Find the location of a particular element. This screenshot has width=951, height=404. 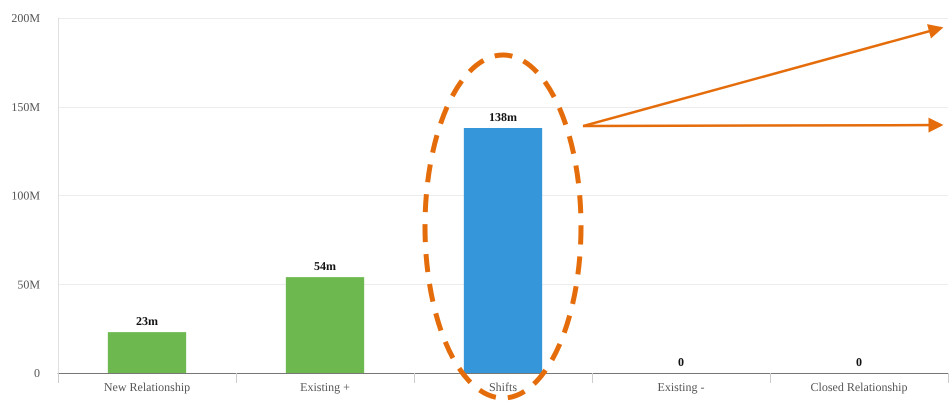

x-tick-label: Existing - is located at coordinates (681, 387).